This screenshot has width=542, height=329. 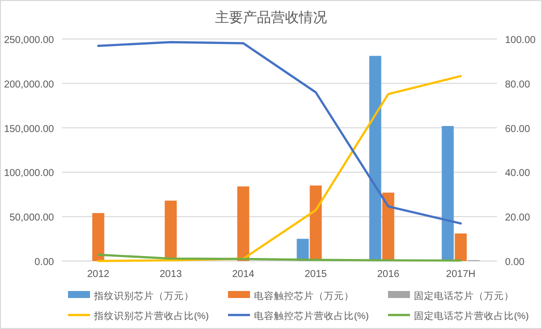 What do you see at coordinates (304, 296) in the screenshot?
I see `legend-label: 电容触控芯片（万元）` at bounding box center [304, 296].